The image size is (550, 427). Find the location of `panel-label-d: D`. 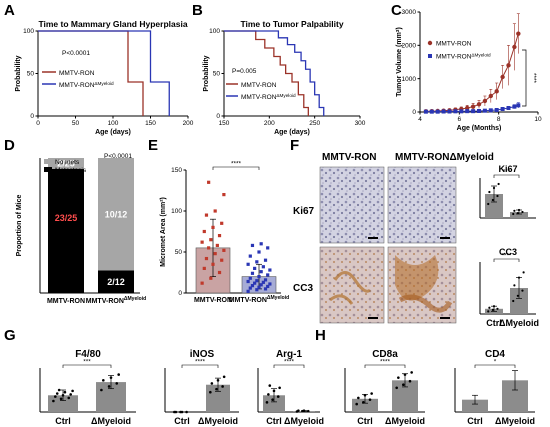

panel-label-d: D is located at coordinates (9, 145).